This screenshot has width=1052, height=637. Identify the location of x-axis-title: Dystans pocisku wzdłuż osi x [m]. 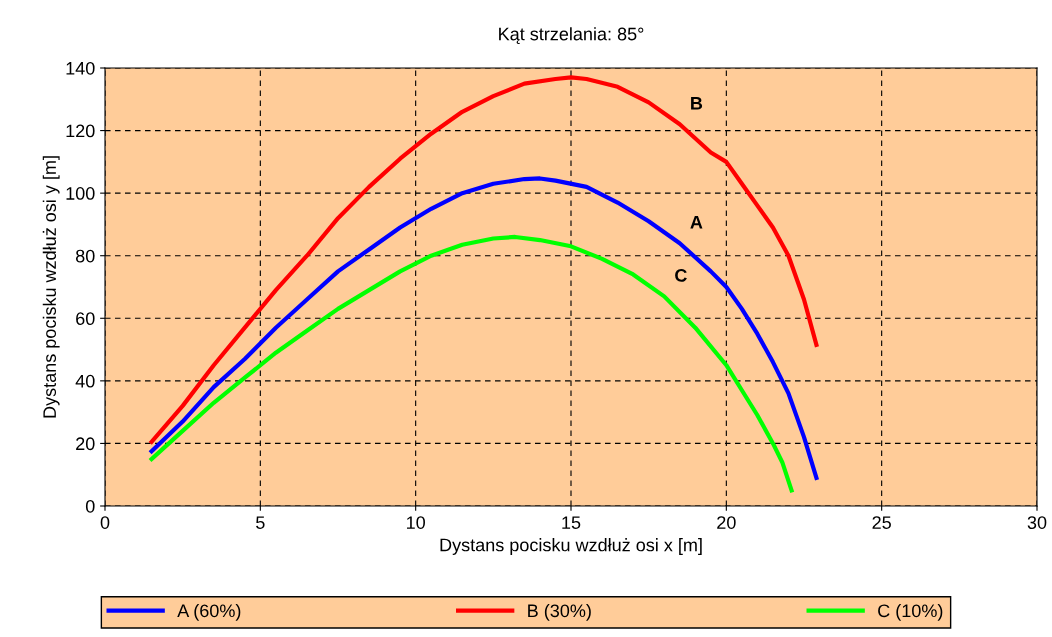
(571, 546).